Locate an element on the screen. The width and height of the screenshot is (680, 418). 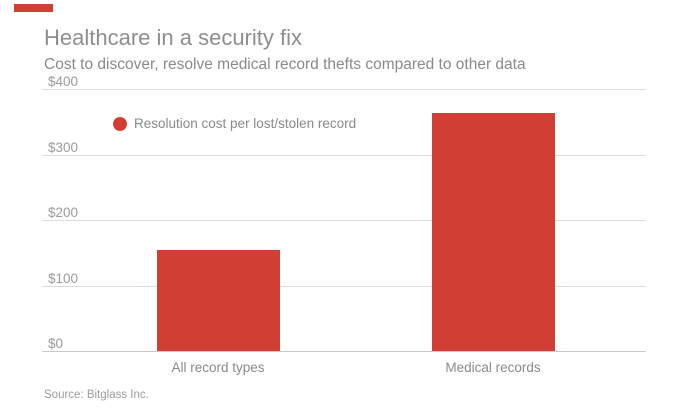
bar-medical-records is located at coordinates (493, 232).